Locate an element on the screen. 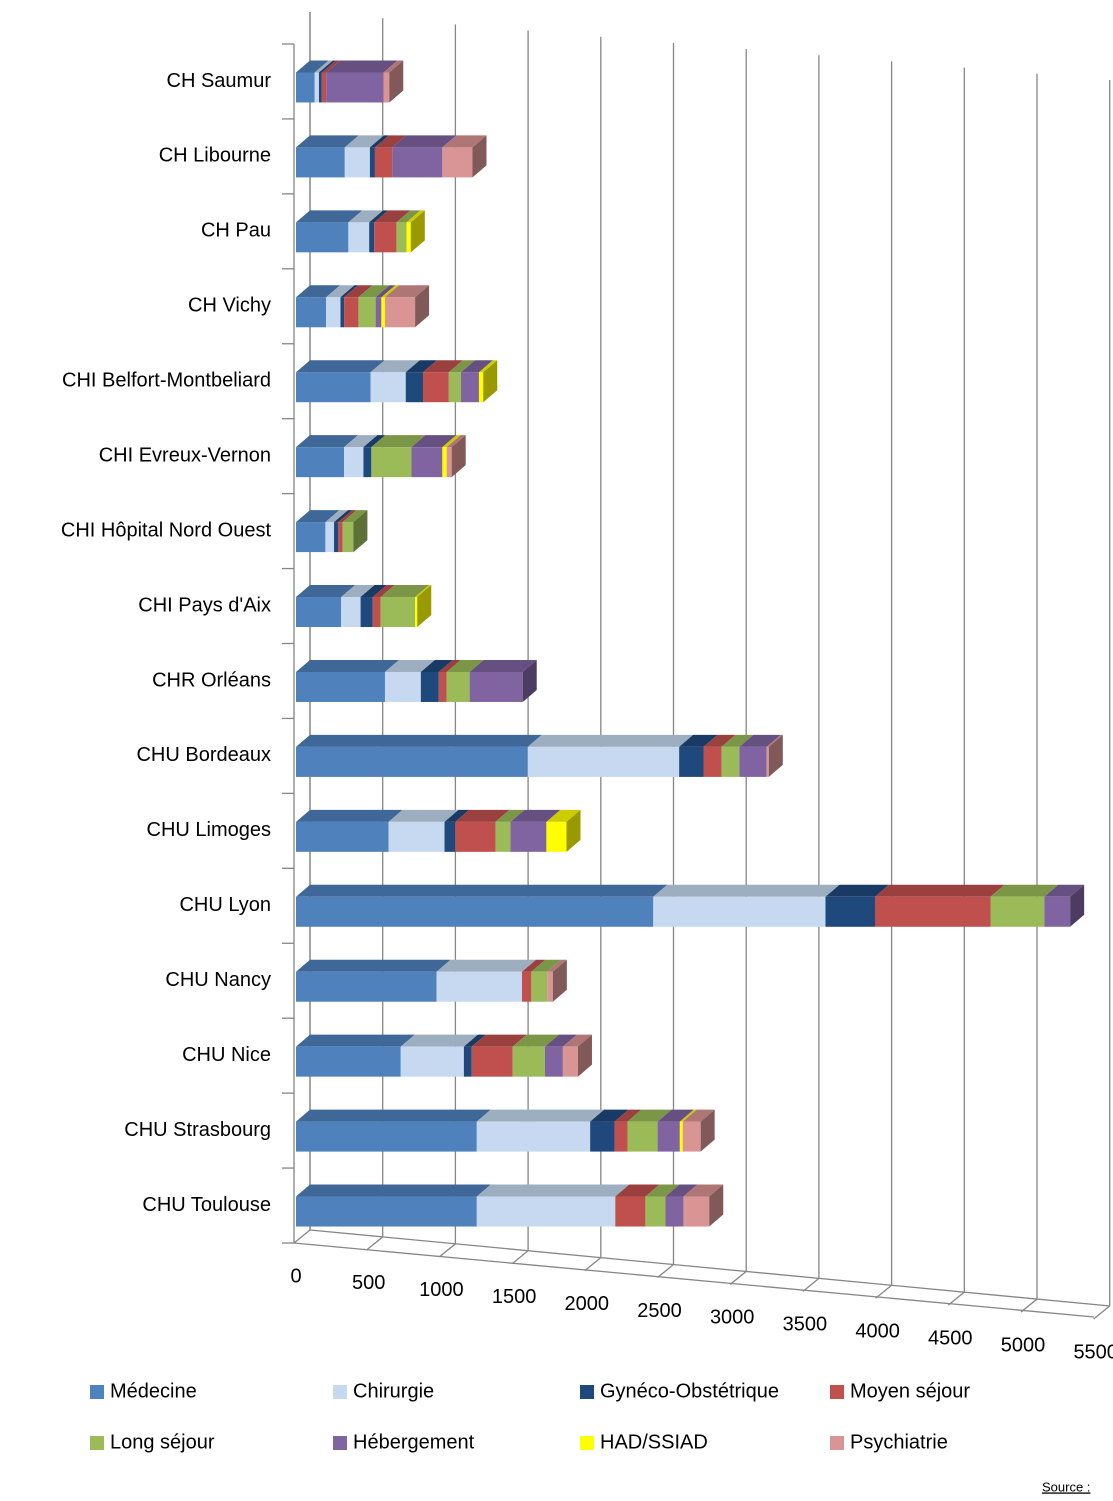  y-tick-label: CHU Limoges is located at coordinates (209, 830).